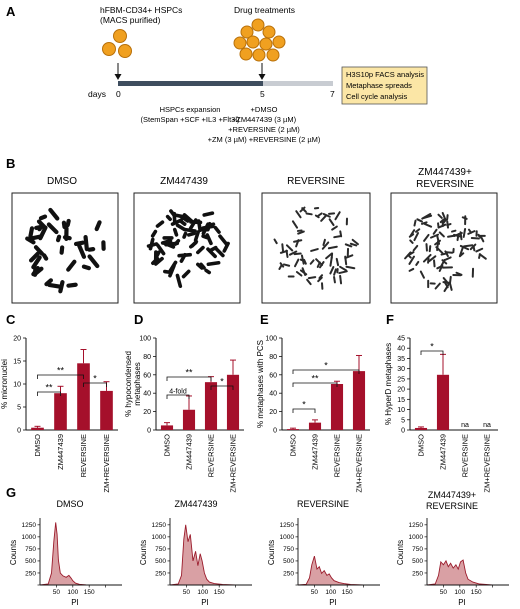 The image size is (520, 609). What do you see at coordinates (390, 319) in the screenshot?
I see `panel-label-f: F` at bounding box center [390, 319].